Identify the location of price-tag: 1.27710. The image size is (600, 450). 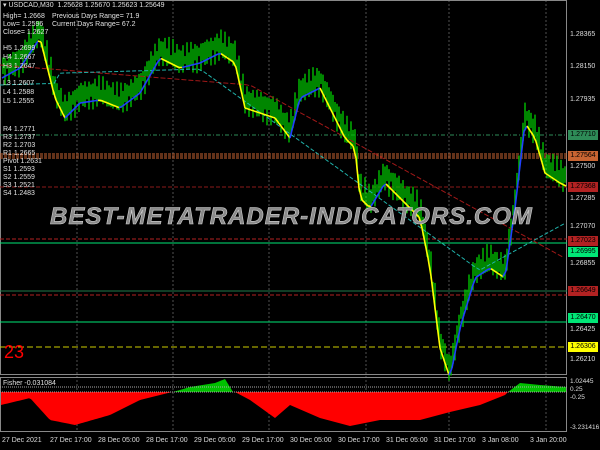
(583, 135).